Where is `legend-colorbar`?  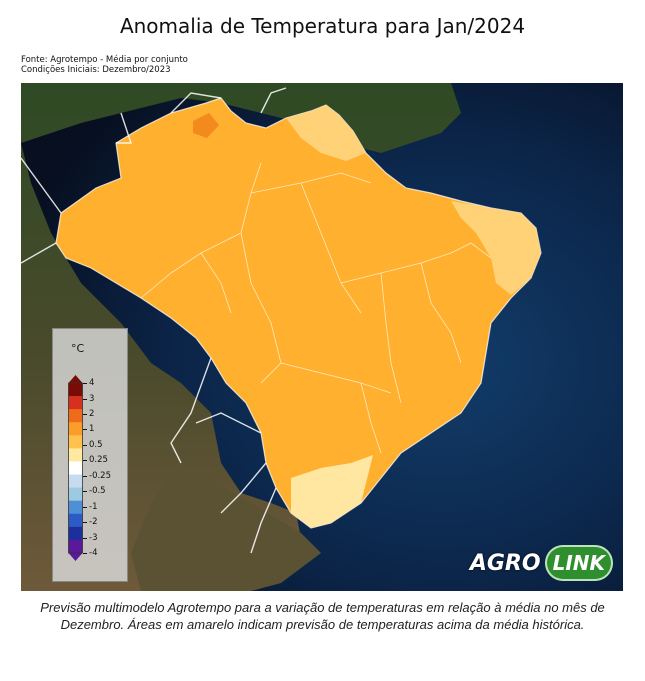 legend-colorbar is located at coordinates (75, 468).